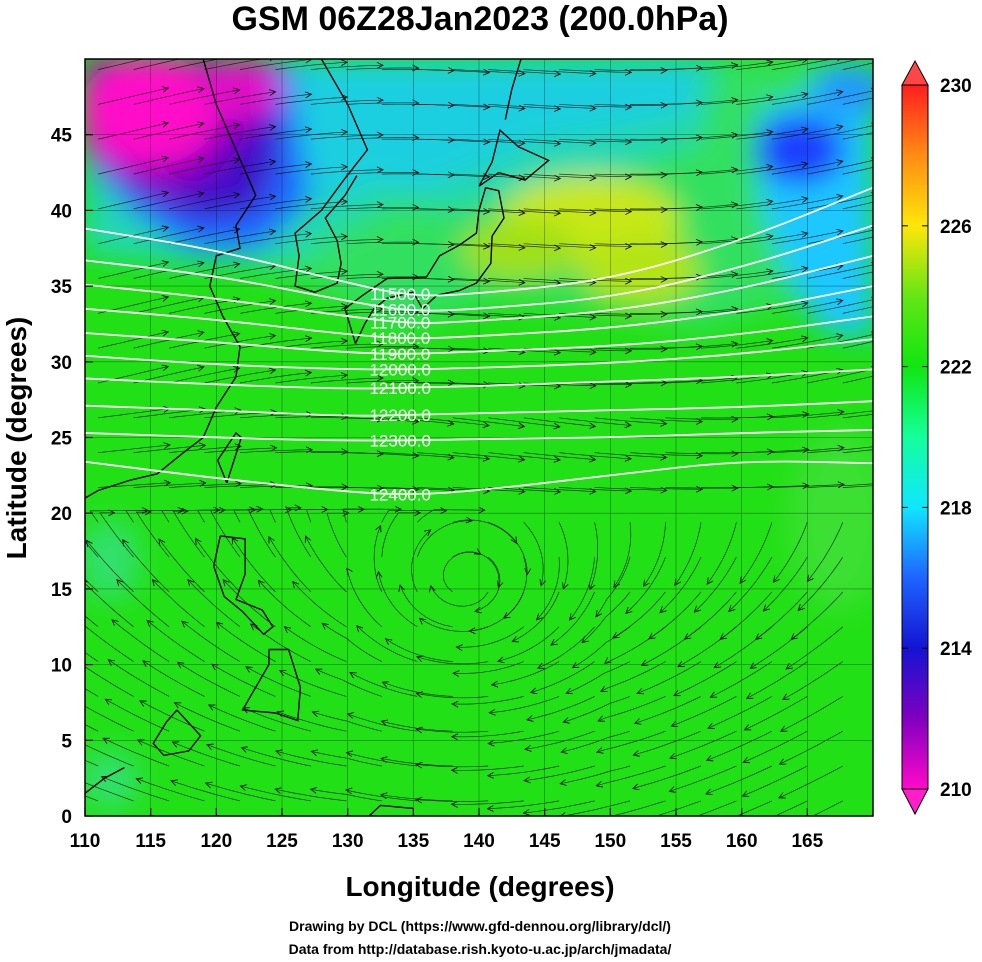 This screenshot has width=982, height=962. Describe the element at coordinates (937, 438) in the screenshot. I see `colorbar-ticks: 210 214 218 222 226 230` at that location.